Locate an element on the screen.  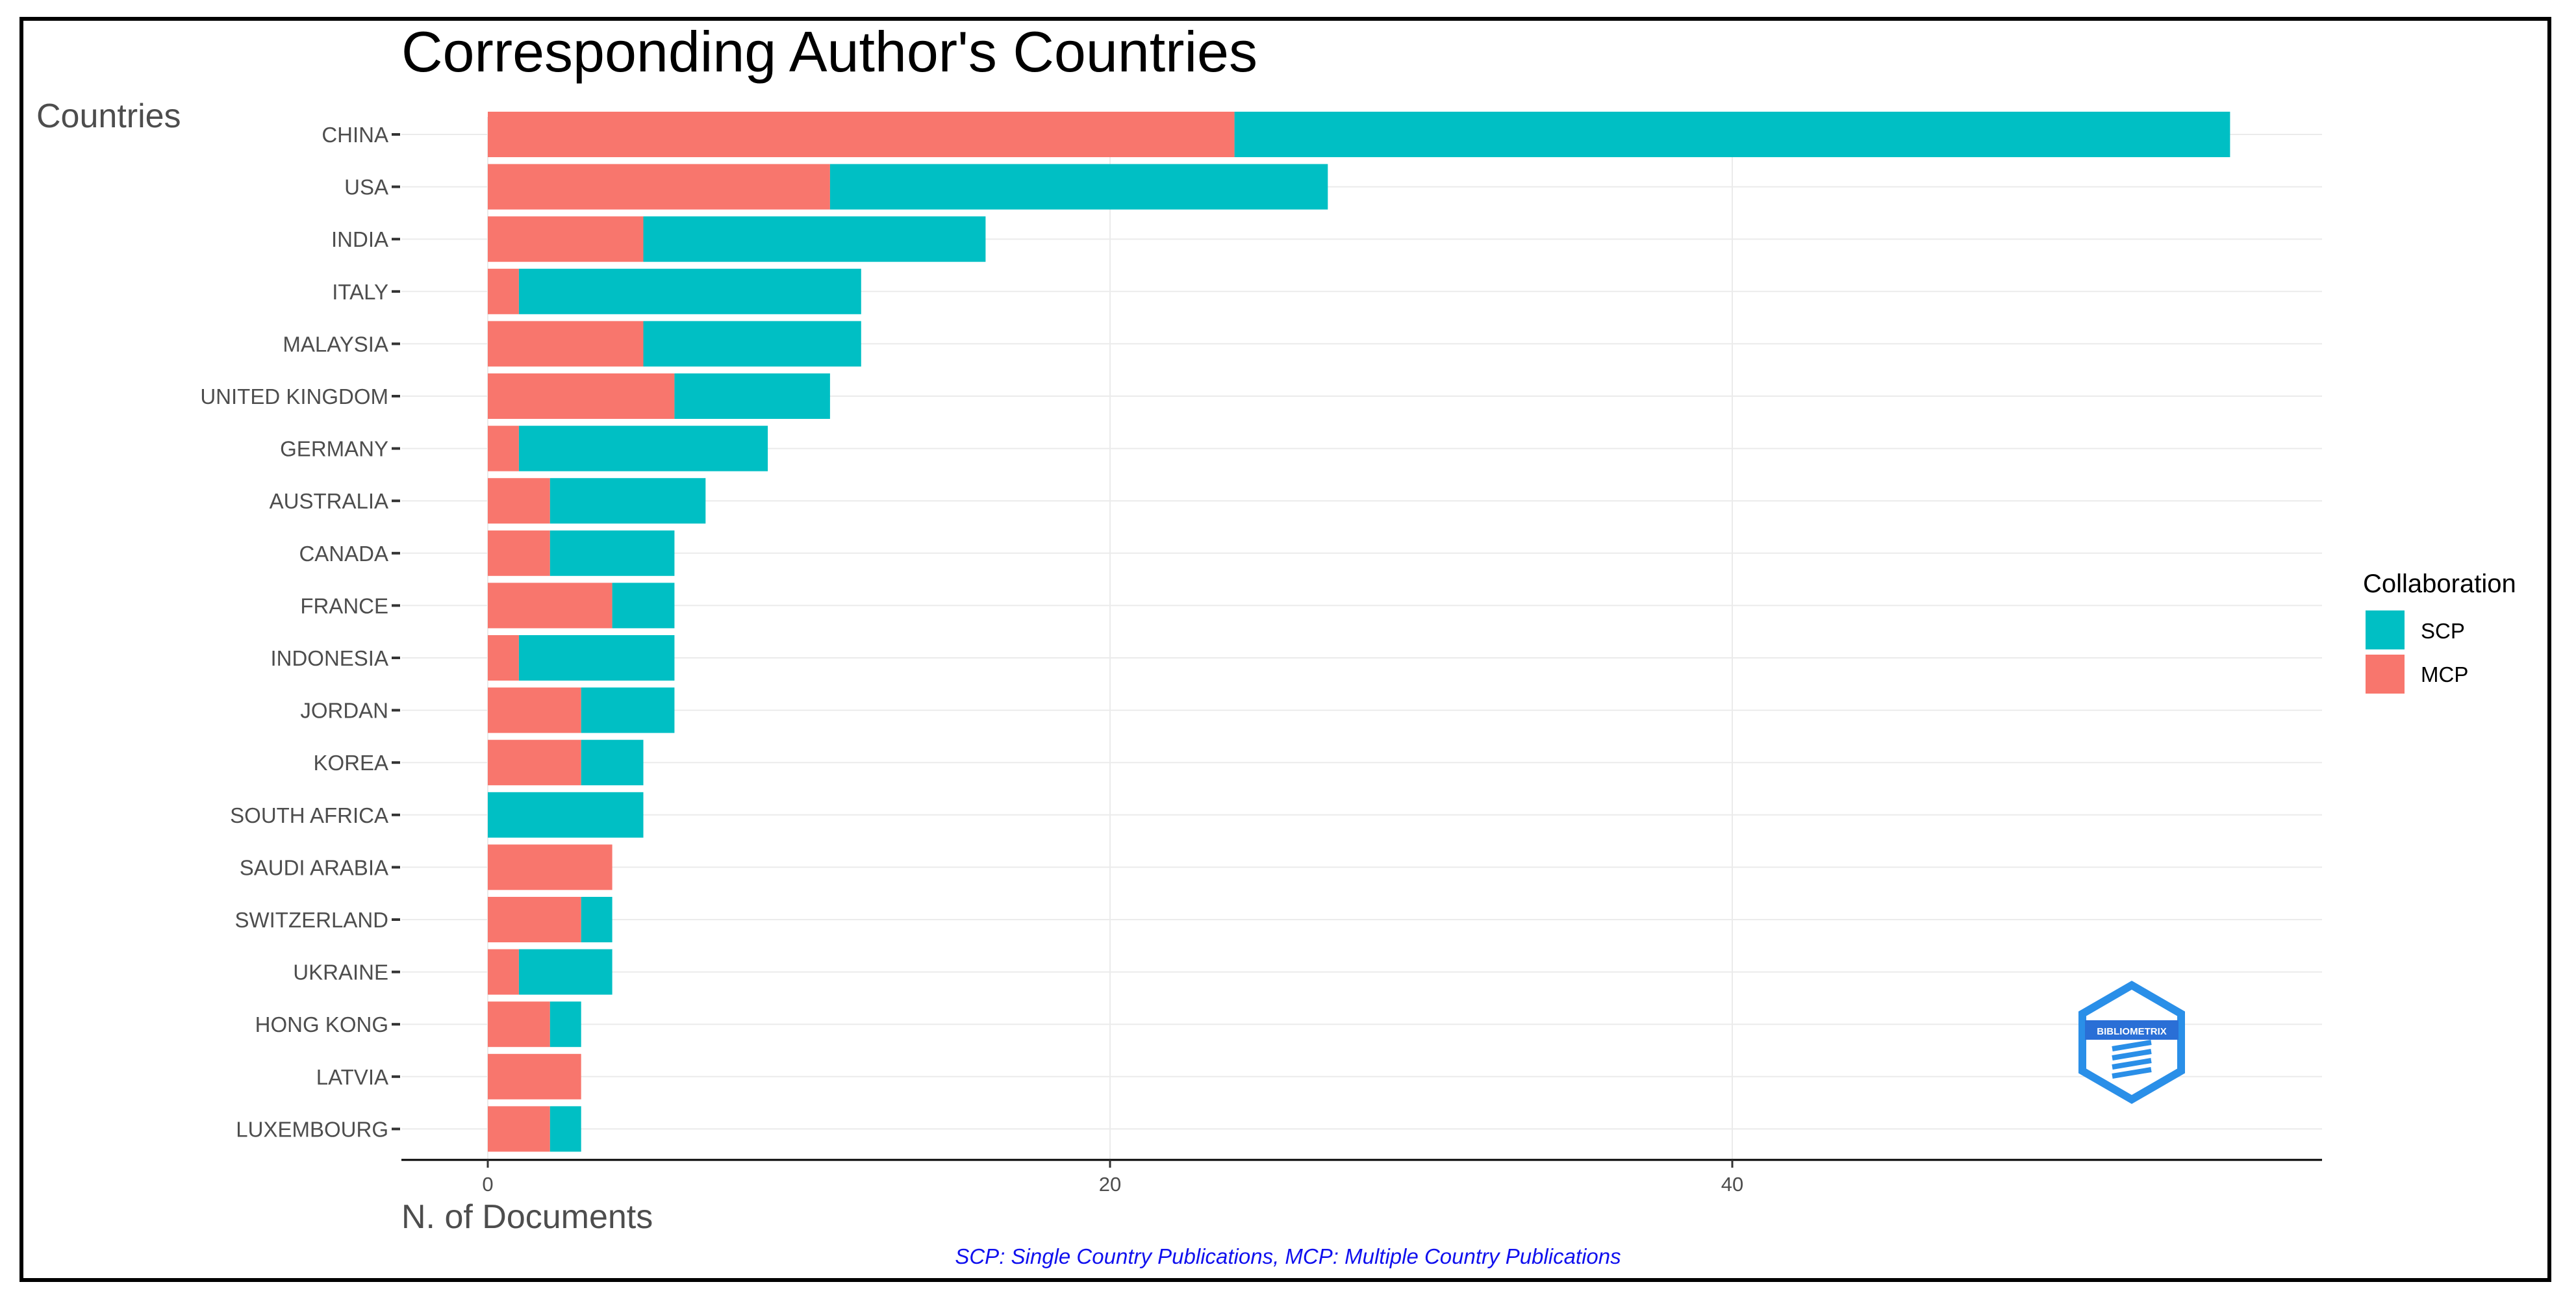
legend-swatch-scp is located at coordinates (2385, 629).